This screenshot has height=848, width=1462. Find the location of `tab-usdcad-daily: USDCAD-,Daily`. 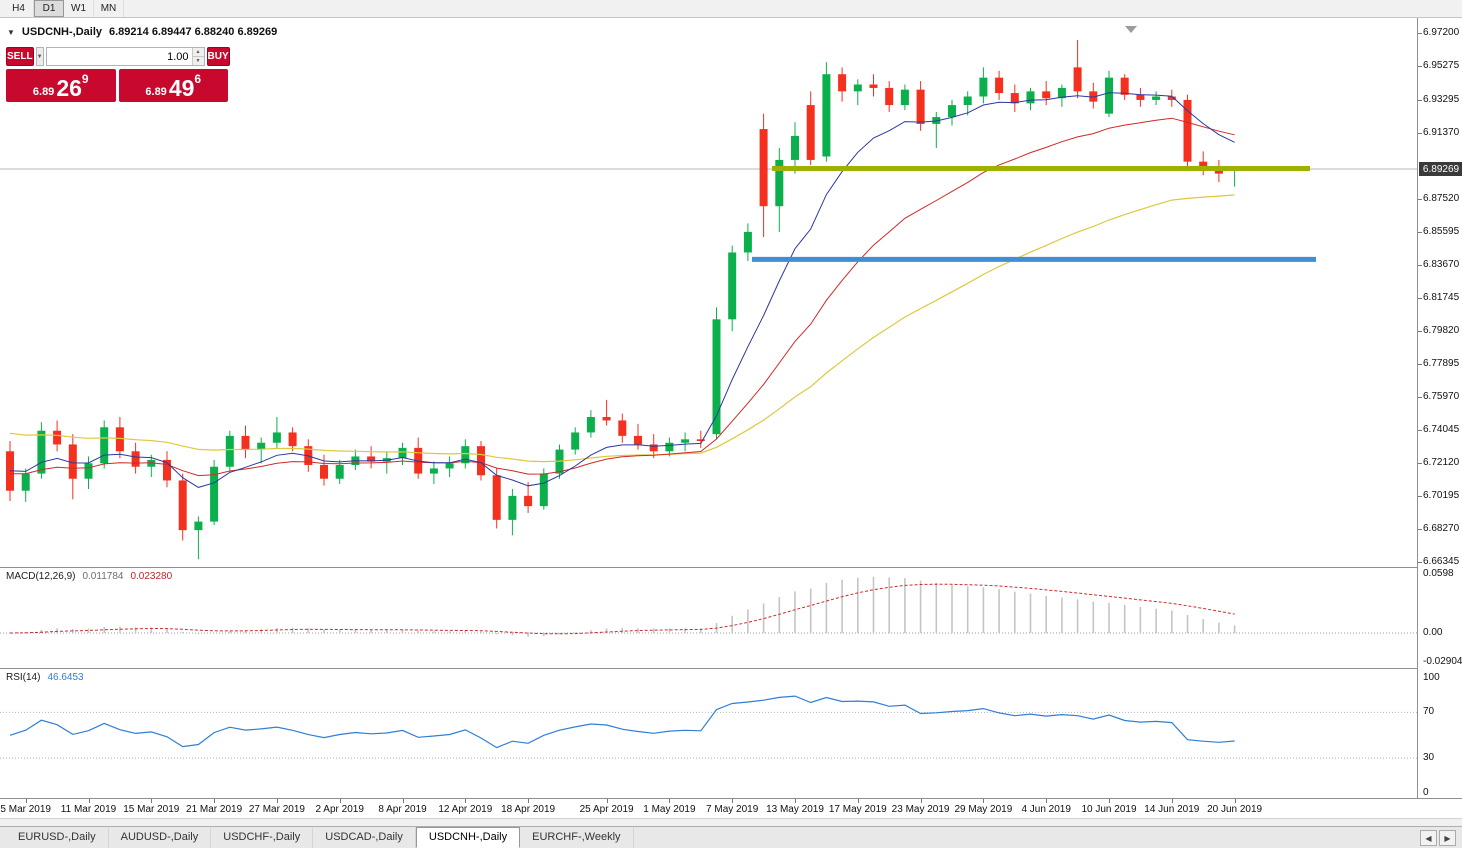

tab-usdcad-daily: USDCAD-,Daily is located at coordinates (364, 838).